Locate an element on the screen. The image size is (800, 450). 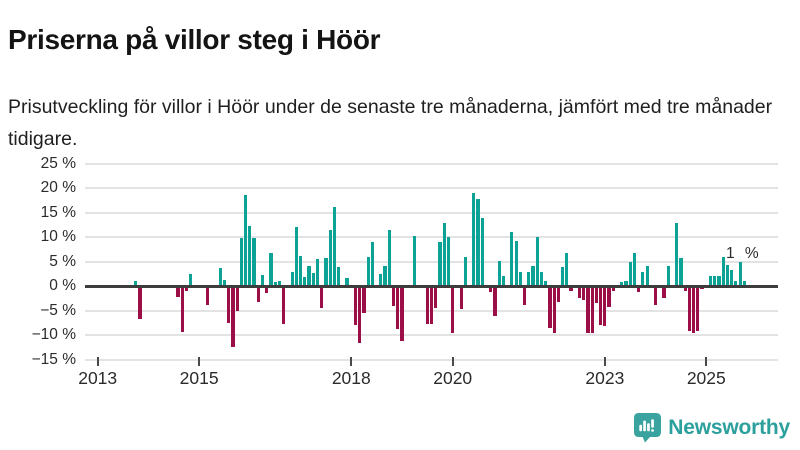
newsworthy-logo: Newsworthy is located at coordinates (712, 428).